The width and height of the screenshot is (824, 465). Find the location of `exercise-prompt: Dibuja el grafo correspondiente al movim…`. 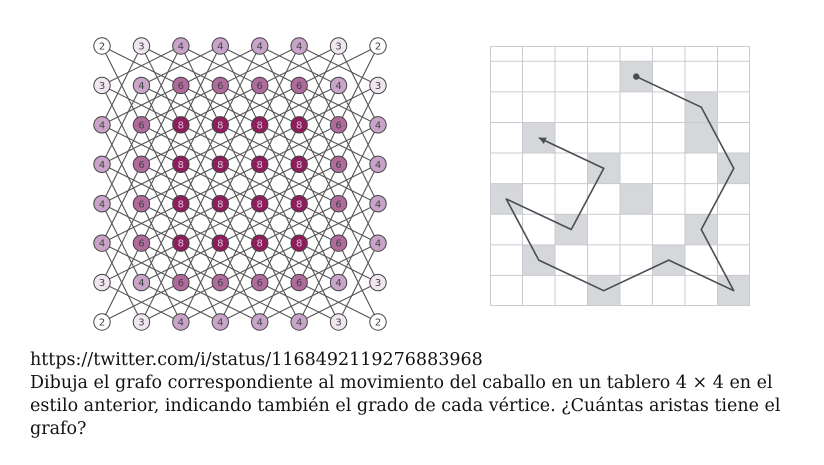

exercise-prompt: Dibuja el grafo correspondiente al movim… is located at coordinates (405, 406).